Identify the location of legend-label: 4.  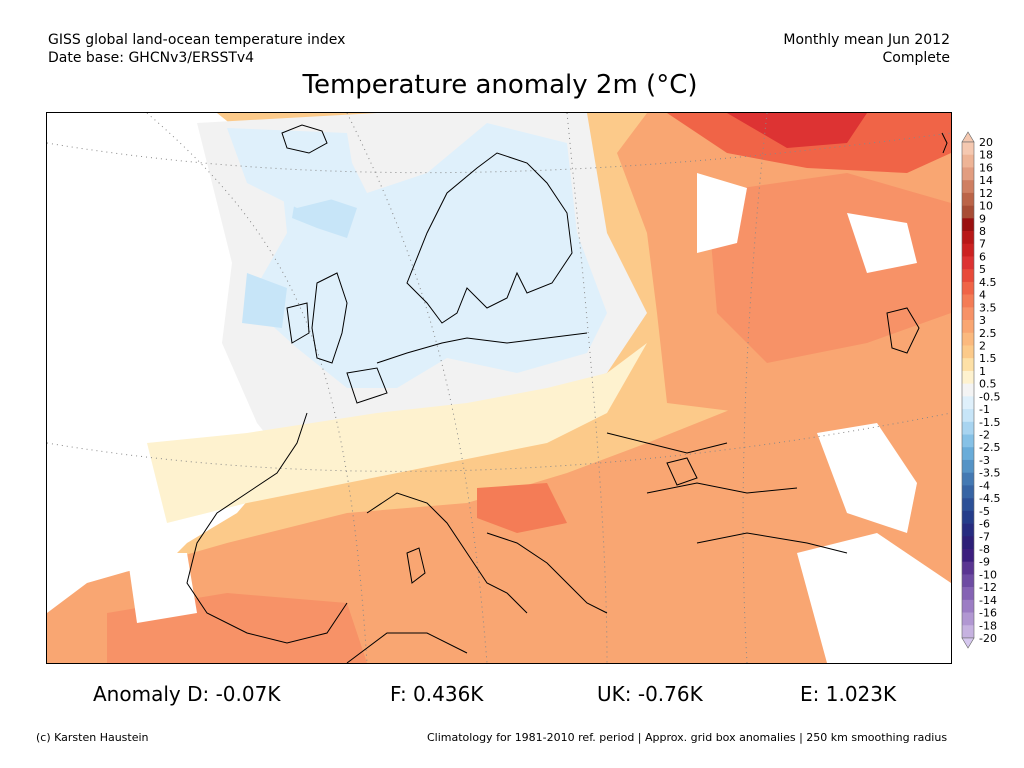
(982, 295).